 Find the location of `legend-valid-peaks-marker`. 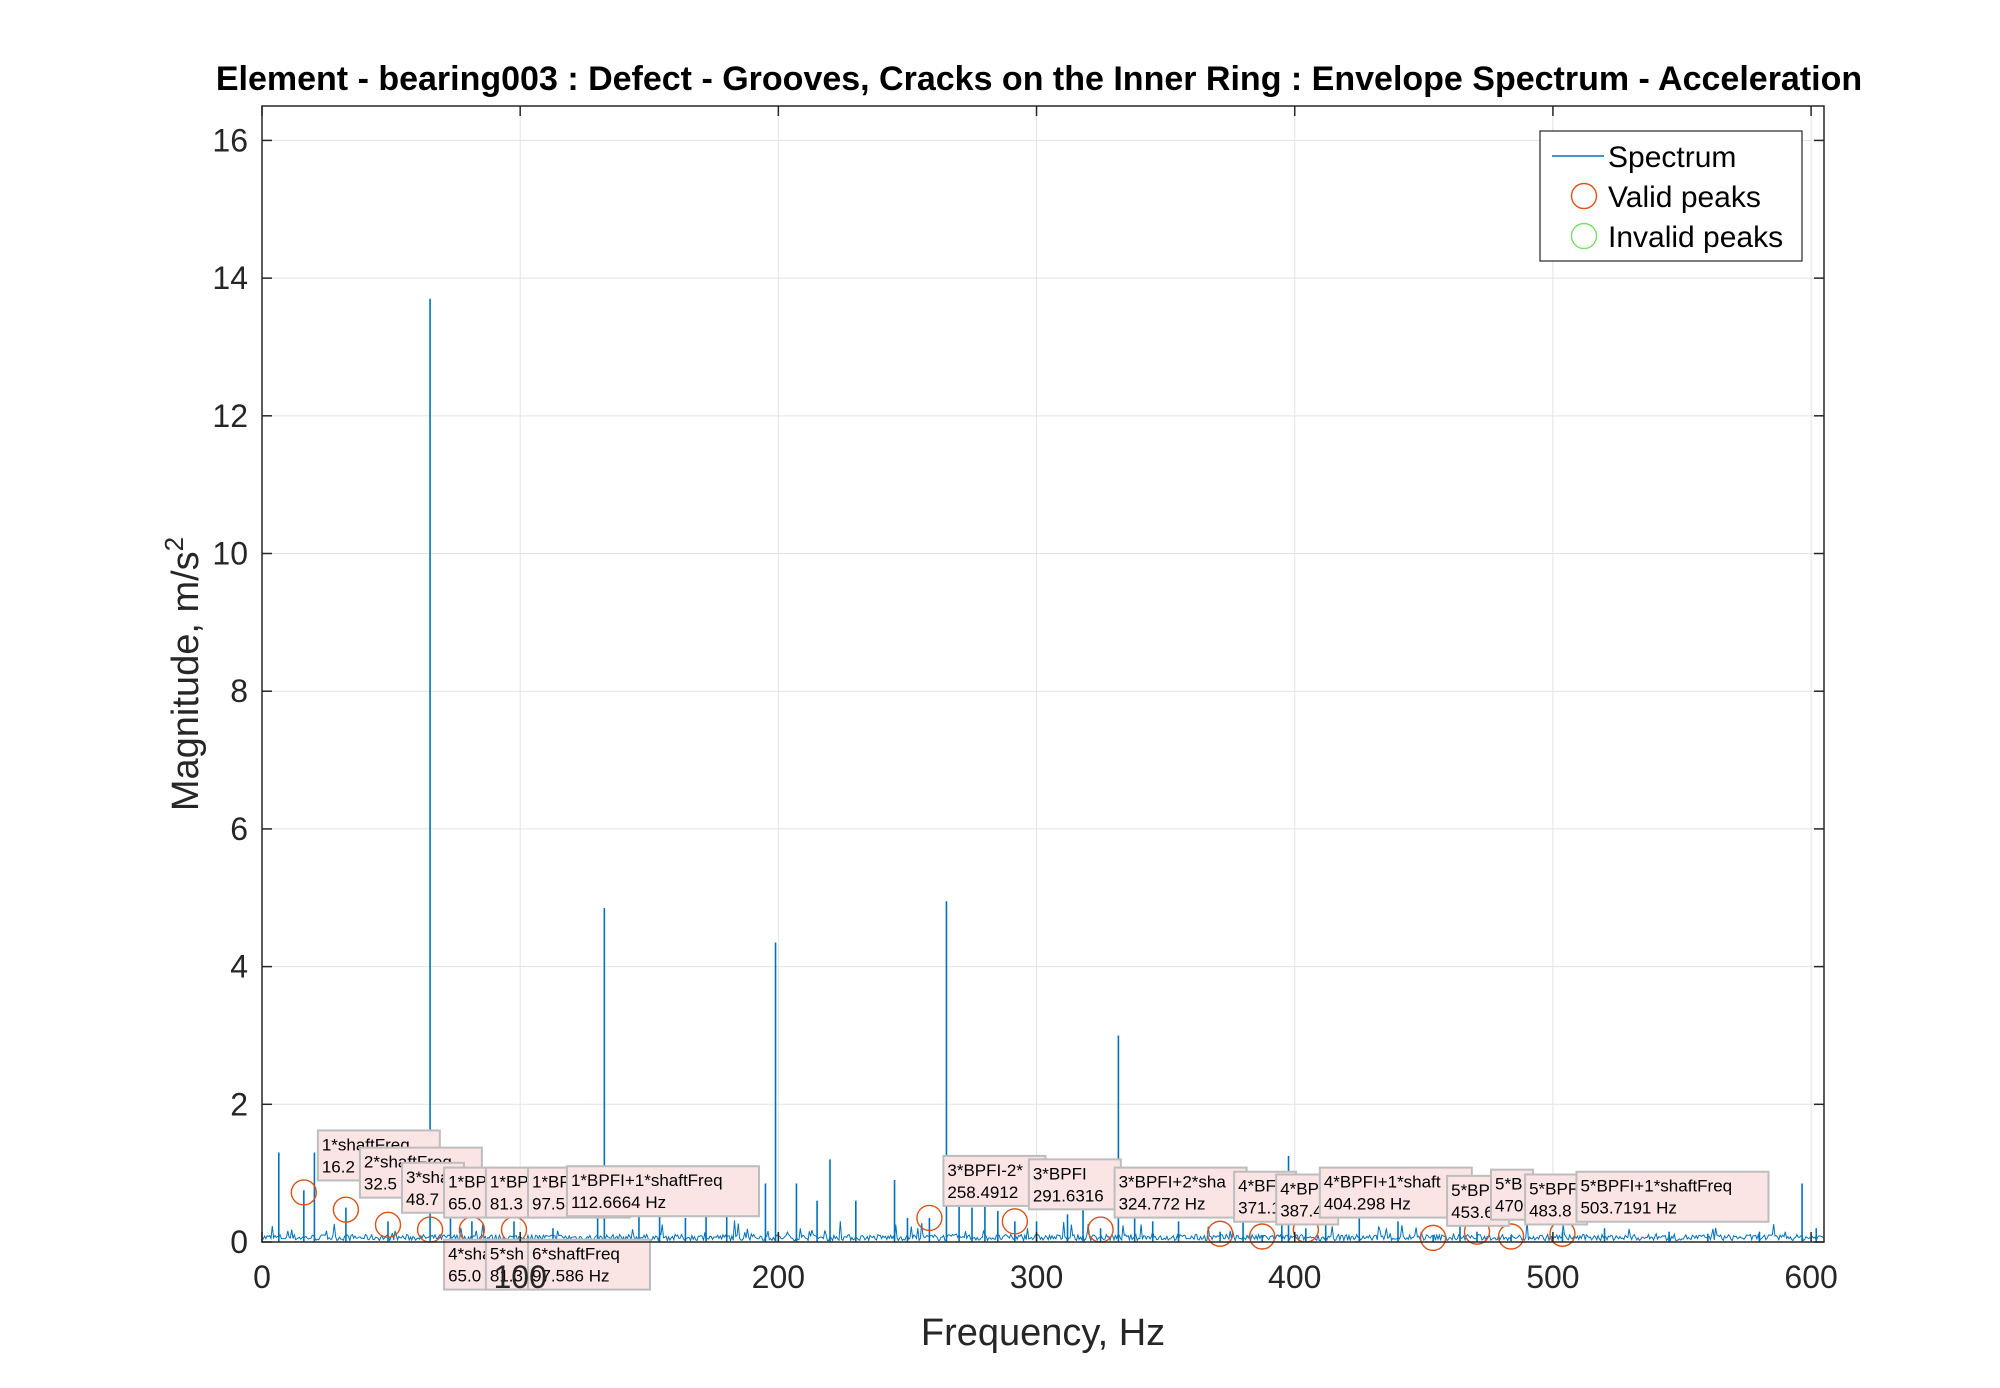

legend-valid-peaks-marker is located at coordinates (1584, 196).